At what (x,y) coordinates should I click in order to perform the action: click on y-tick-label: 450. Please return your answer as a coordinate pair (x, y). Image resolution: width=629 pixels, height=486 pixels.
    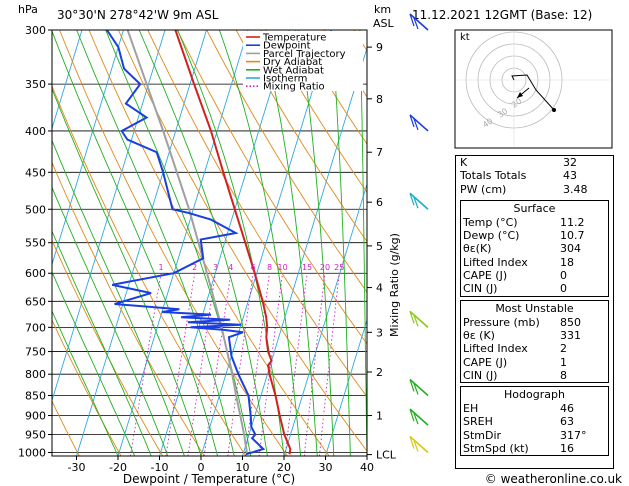
    Looking at the image, I should click on (35, 172).